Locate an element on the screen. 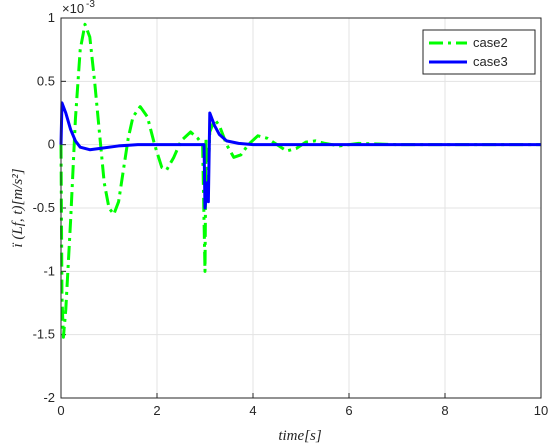  x-tick-label: 6 is located at coordinates (348, 410).